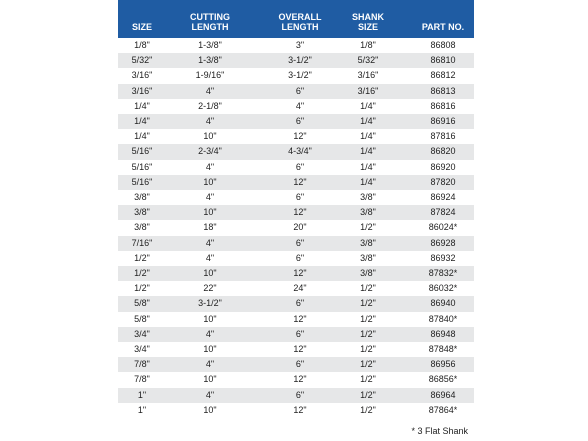 The height and width of the screenshot is (441, 588). What do you see at coordinates (210, 75) in the screenshot?
I see `table-cell: 1-9/16"` at bounding box center [210, 75].